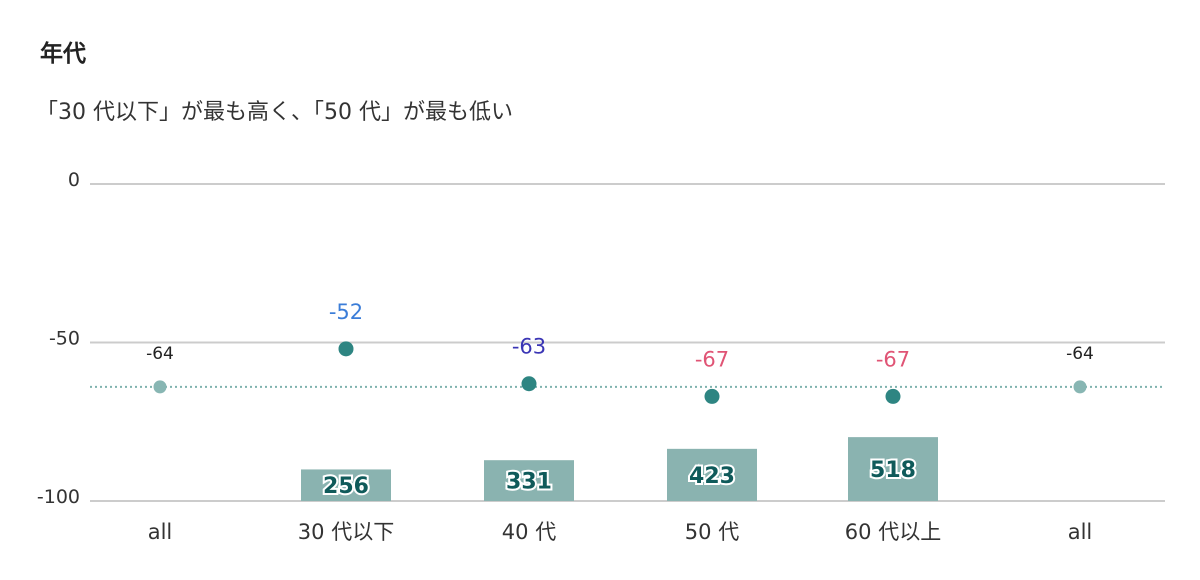 This screenshot has height=580, width=1200. I want to click on bar-value-label: 331, so click(529, 482).